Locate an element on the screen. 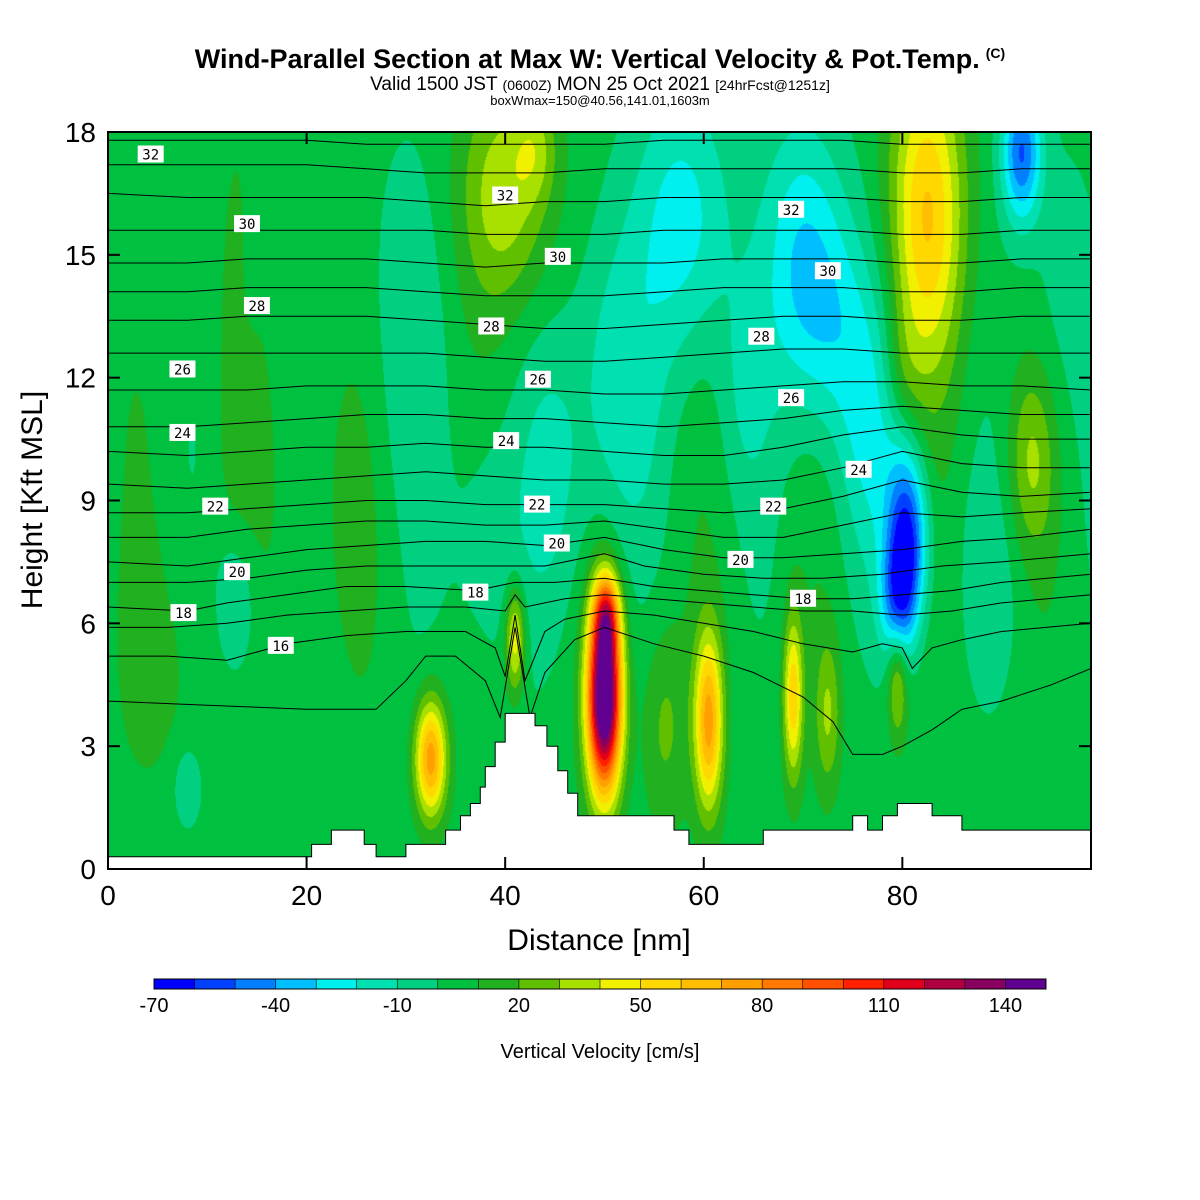  colorbar-tick-label: -10 is located at coordinates (397, 1006).